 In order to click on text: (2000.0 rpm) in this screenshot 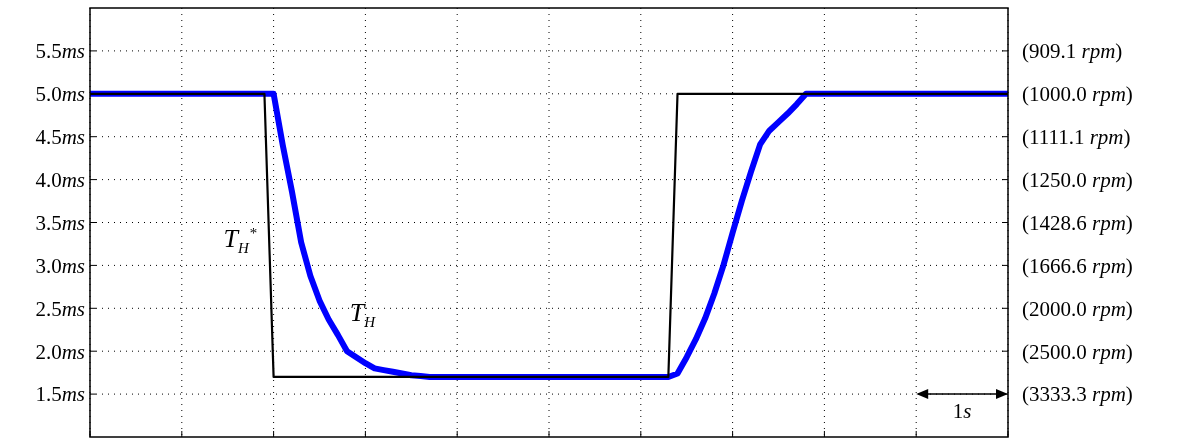, I will do `click(1077, 308)`.